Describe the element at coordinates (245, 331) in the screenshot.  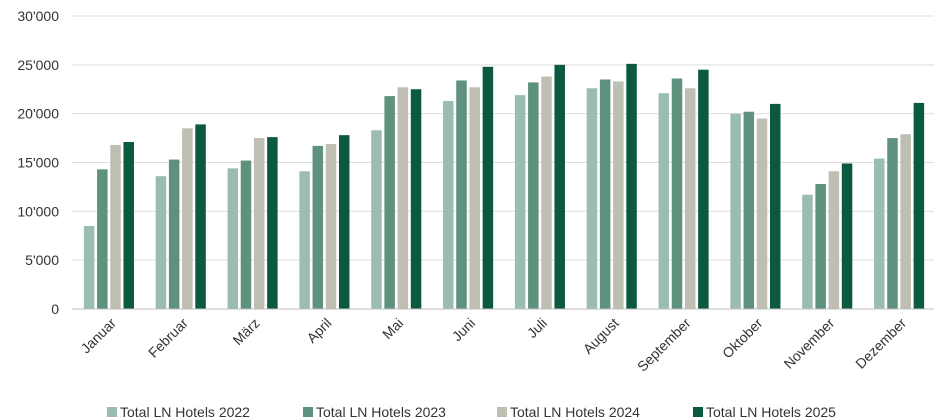
I see `x-tick-label: März` at that location.